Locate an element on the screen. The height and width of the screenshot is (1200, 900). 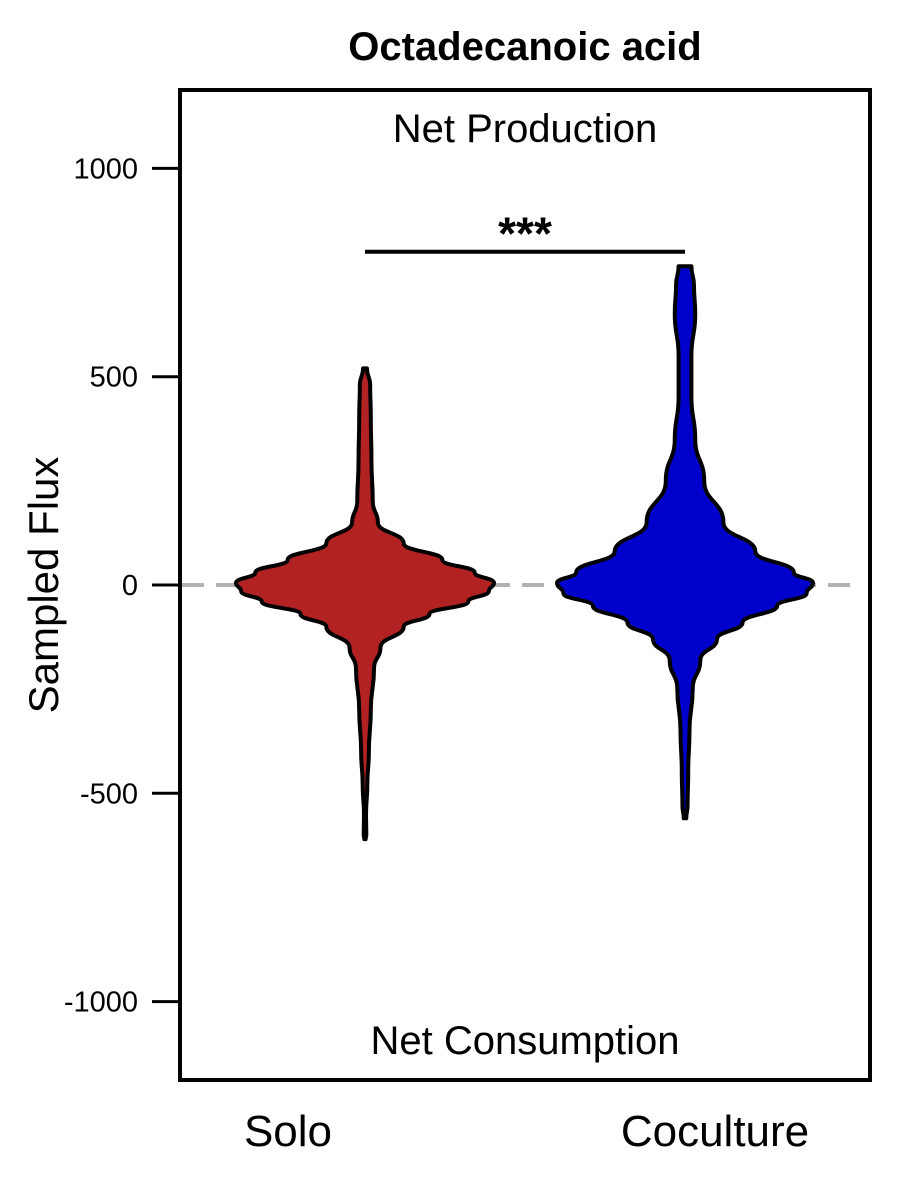
violin-coculture is located at coordinates (685, 542).